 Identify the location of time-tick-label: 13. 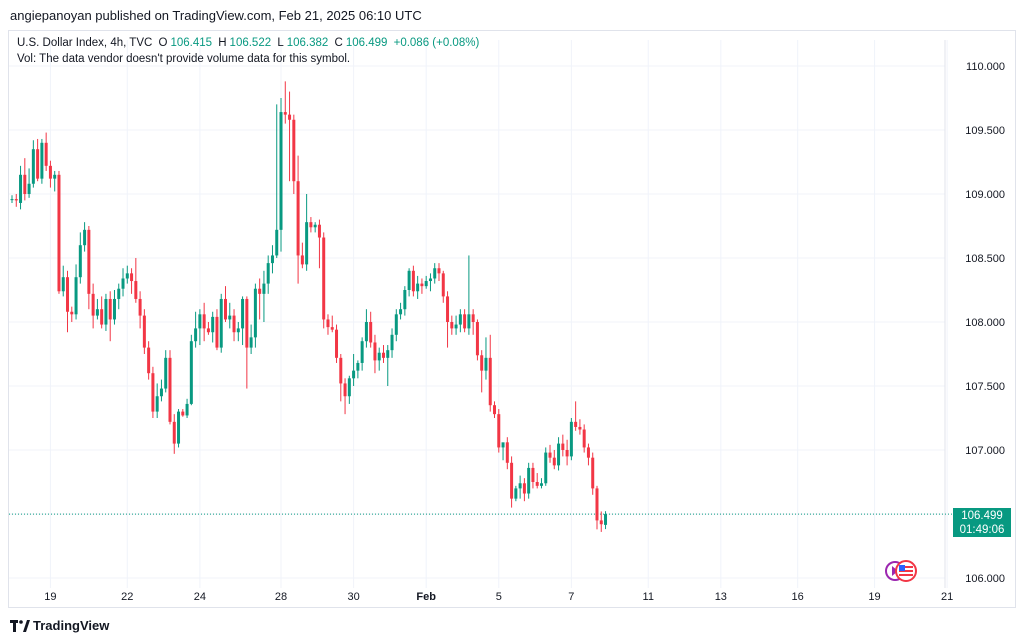
(721, 597).